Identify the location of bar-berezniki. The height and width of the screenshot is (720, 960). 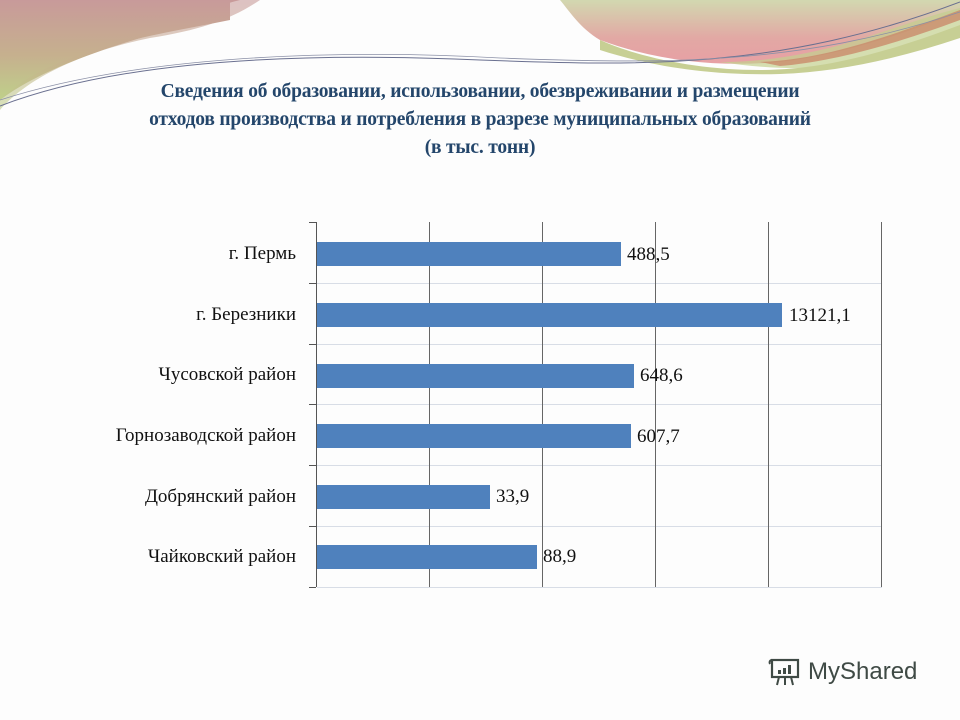
(549, 315).